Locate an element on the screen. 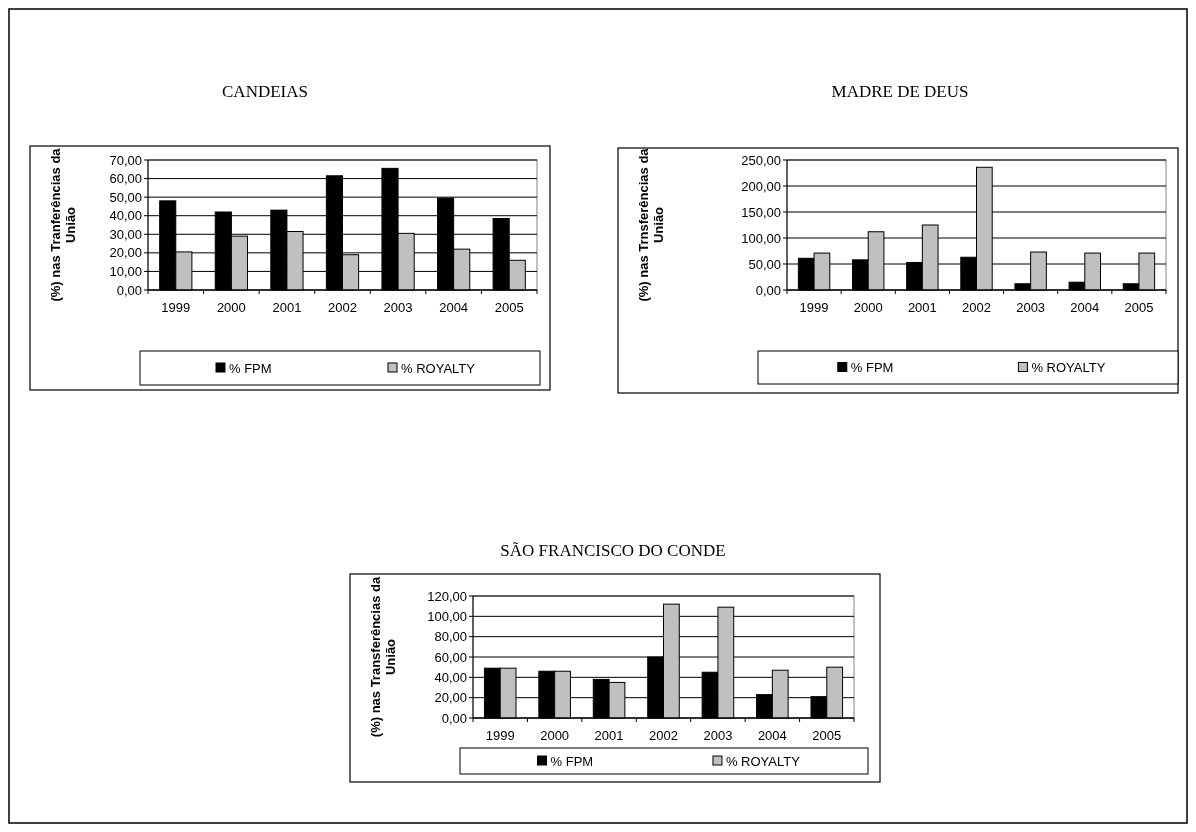 The image size is (1196, 832). chart-title: CANDEIAS is located at coordinates (265, 91).